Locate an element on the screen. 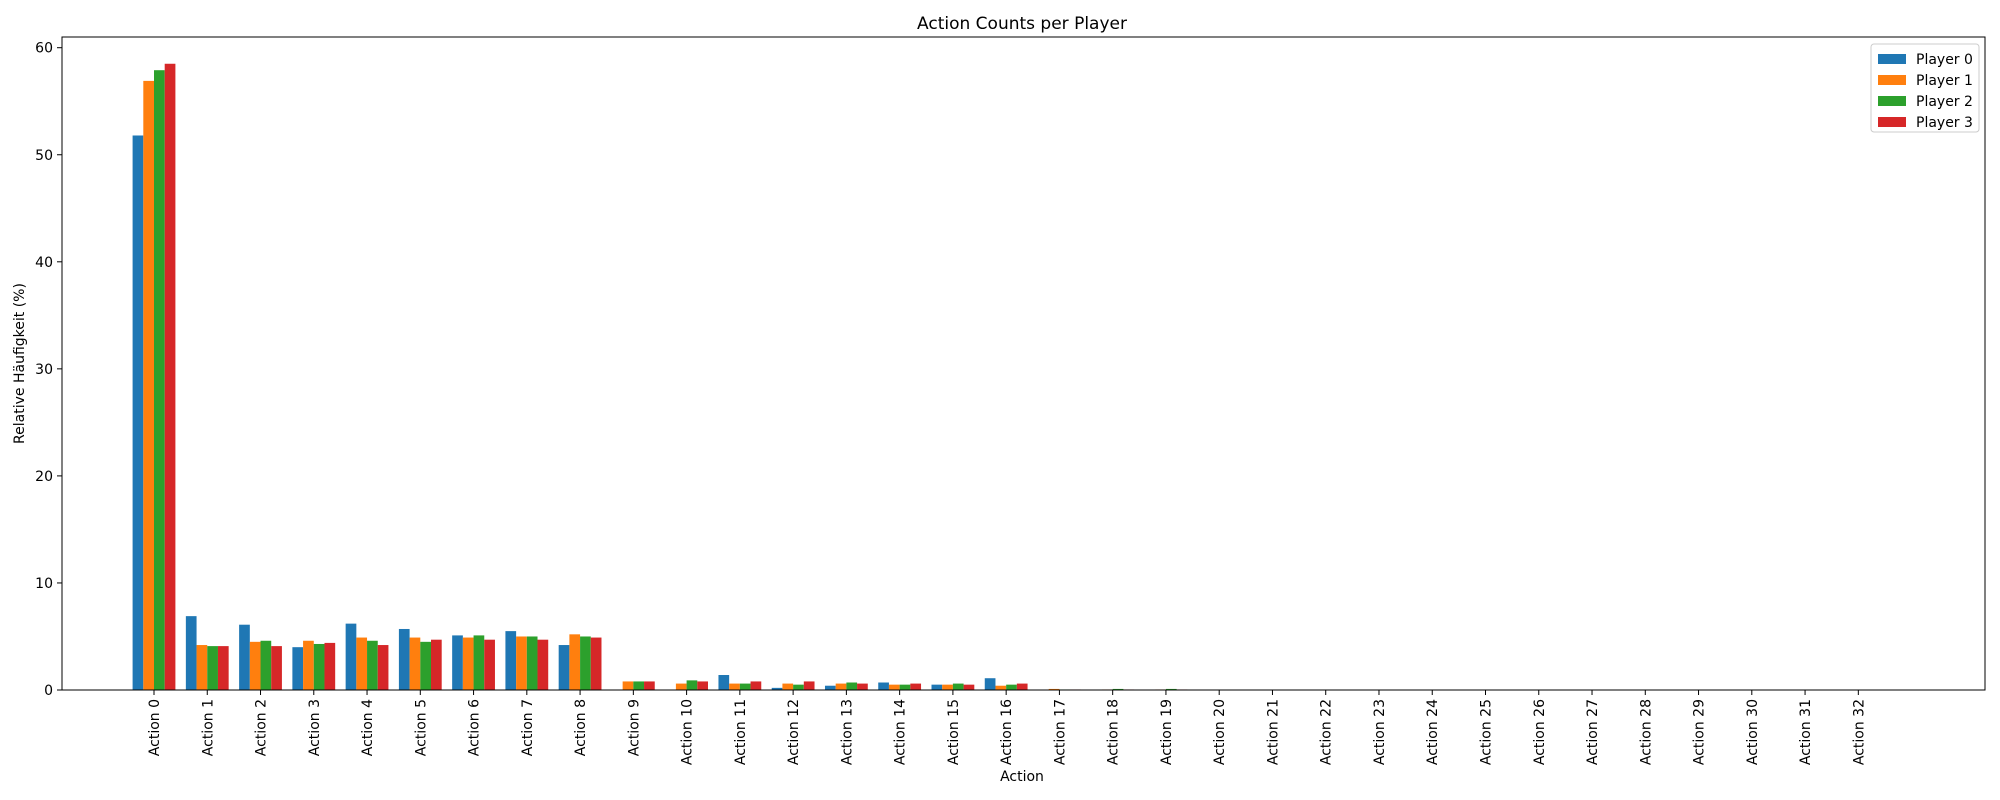 The width and height of the screenshot is (2000, 800). x-tick-label: Action 14 is located at coordinates (901, 732).